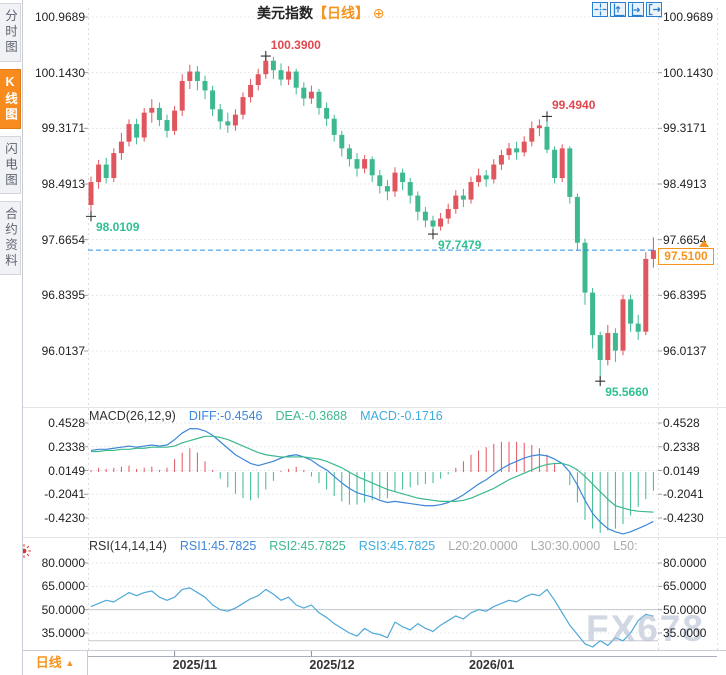  I want to click on chart-title: 美元指数【日线】 ⊕, so click(321, 13).